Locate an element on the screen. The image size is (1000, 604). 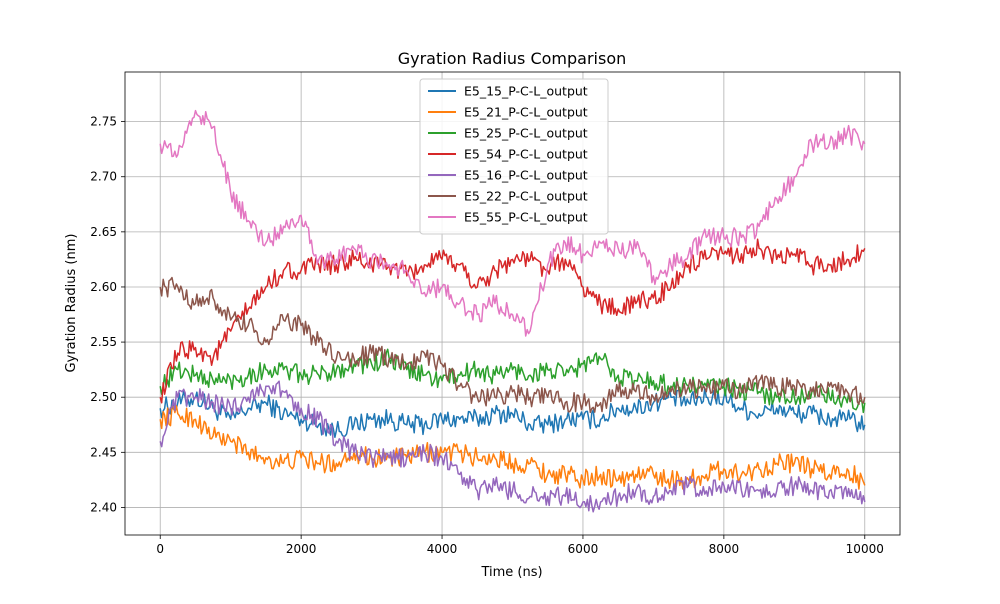
x-tick-label: 0 is located at coordinates (160, 549).